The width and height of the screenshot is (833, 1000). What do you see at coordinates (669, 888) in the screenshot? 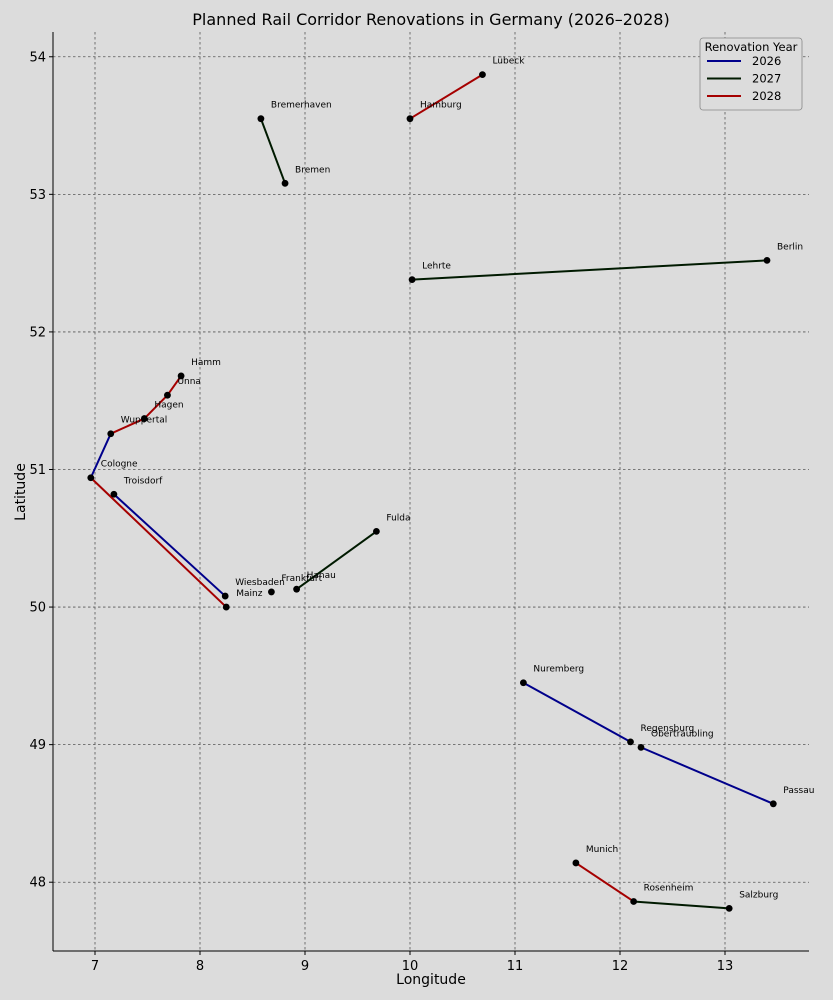
I see `city-label: Rosenheim` at bounding box center [669, 888].